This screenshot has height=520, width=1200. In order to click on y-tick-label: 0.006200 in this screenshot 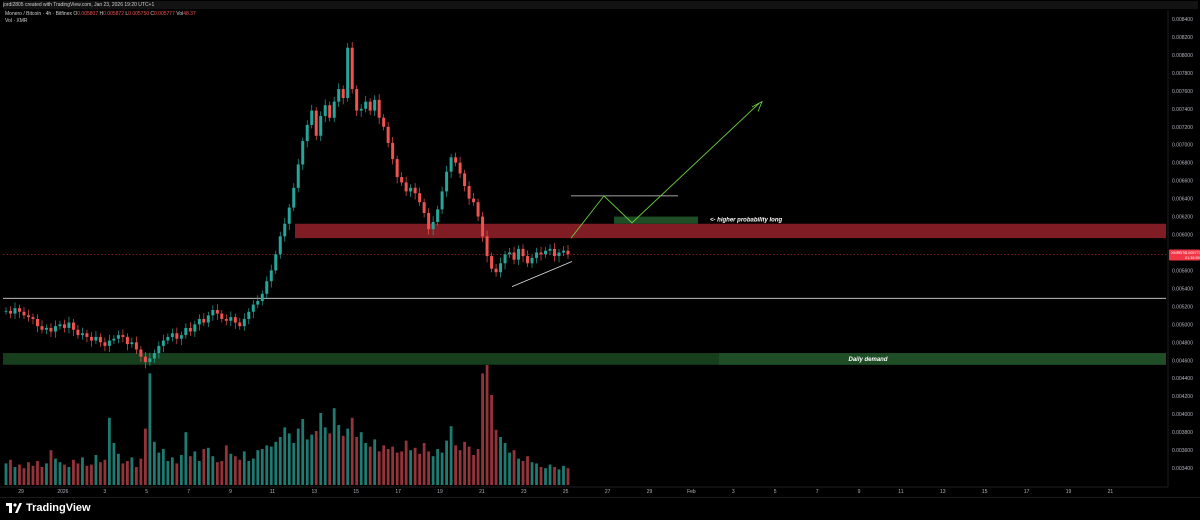, I will do `click(1182, 218)`.